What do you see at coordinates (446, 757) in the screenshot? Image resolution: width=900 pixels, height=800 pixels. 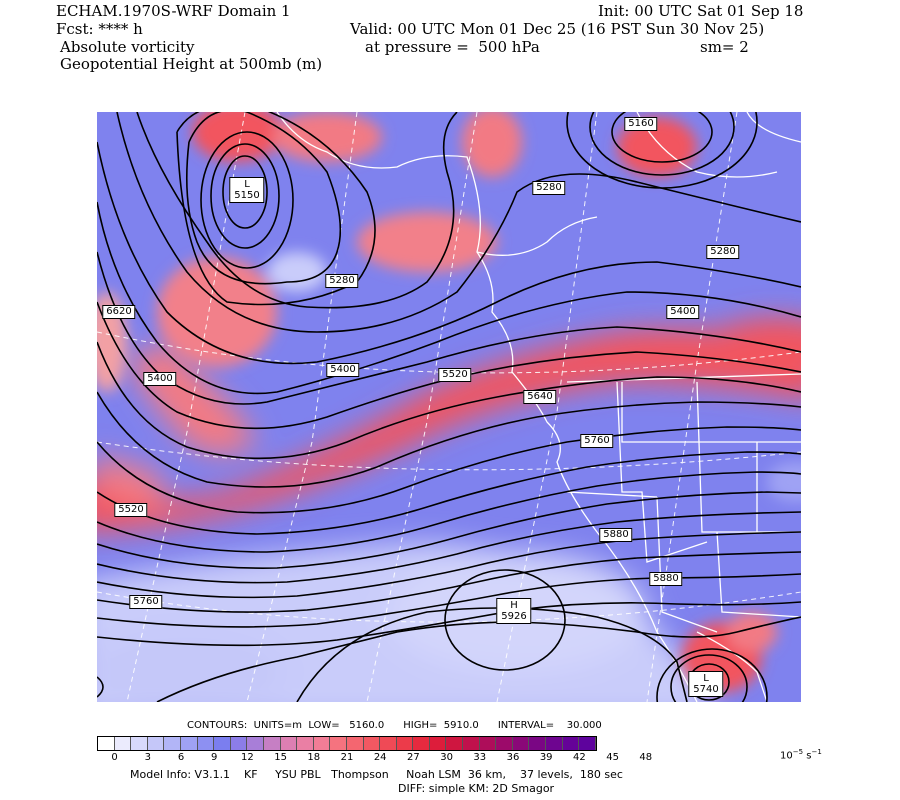 I see `colorbar-tick-label: 30` at bounding box center [446, 757].